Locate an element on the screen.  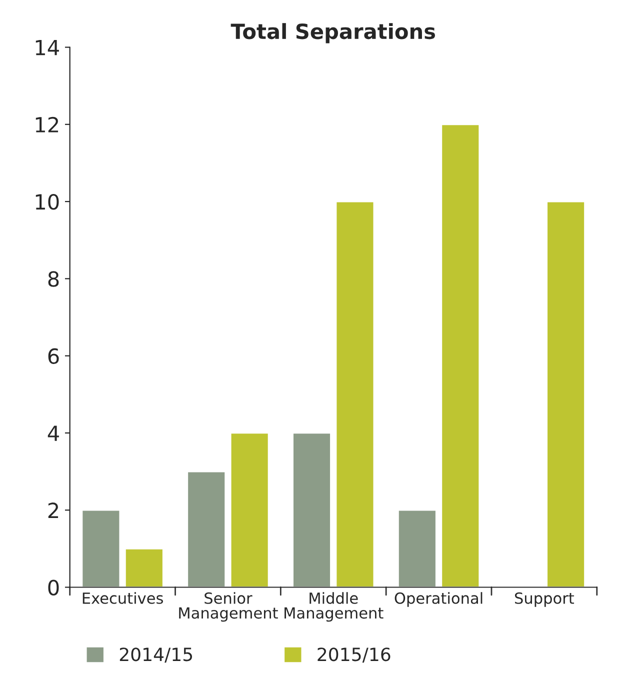
y-tick-label: 4 is located at coordinates (53, 433).